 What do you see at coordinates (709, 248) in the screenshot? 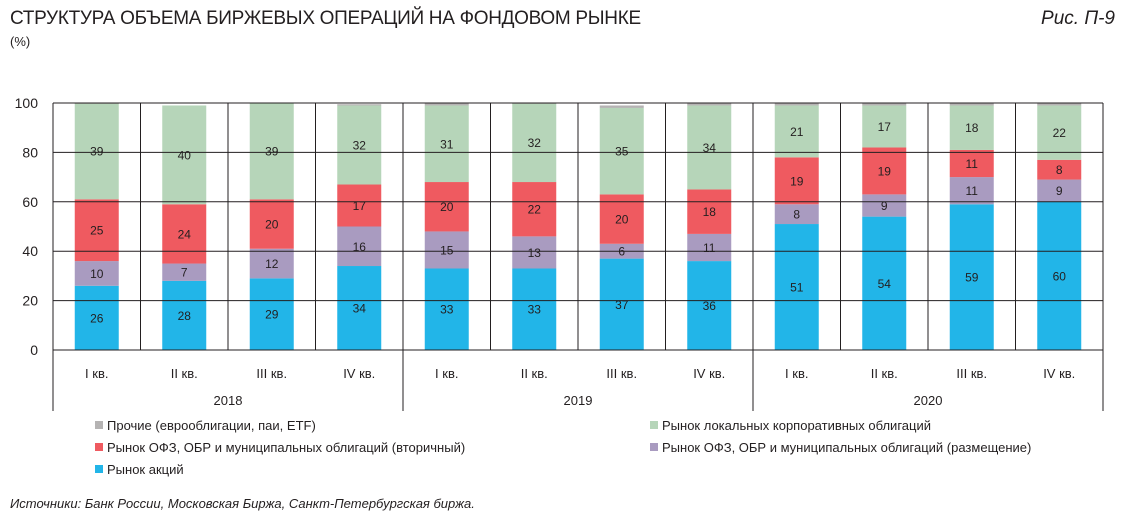
I see `data-label: 11` at bounding box center [709, 248].